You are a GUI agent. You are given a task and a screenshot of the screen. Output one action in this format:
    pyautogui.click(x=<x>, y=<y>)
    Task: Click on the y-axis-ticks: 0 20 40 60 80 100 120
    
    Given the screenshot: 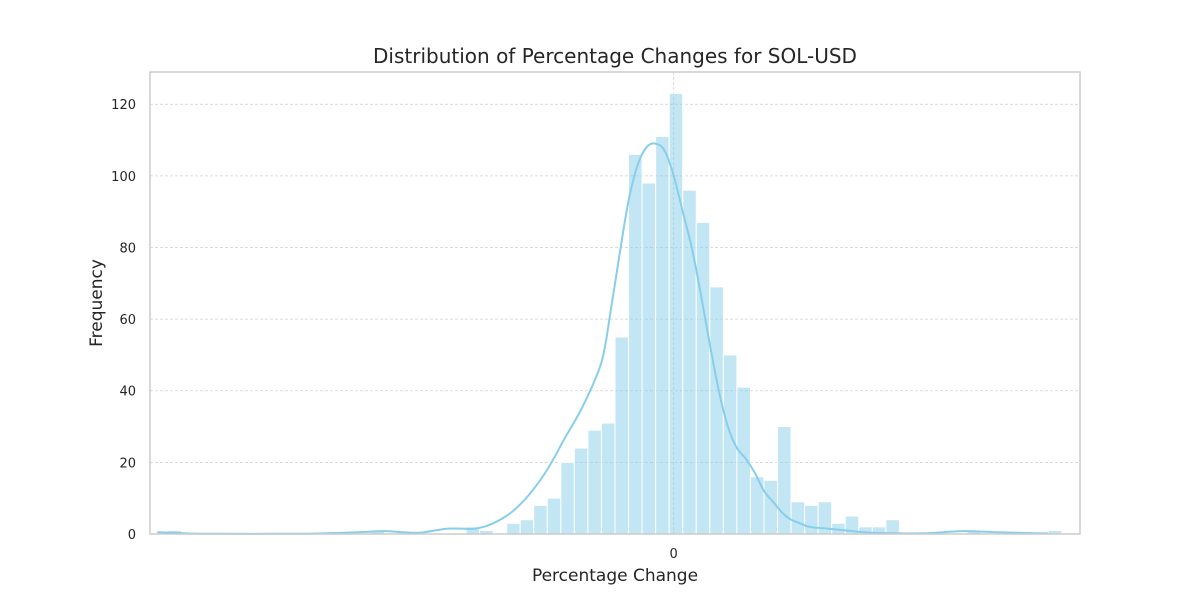 What is the action you would take?
    pyautogui.click(x=123, y=320)
    